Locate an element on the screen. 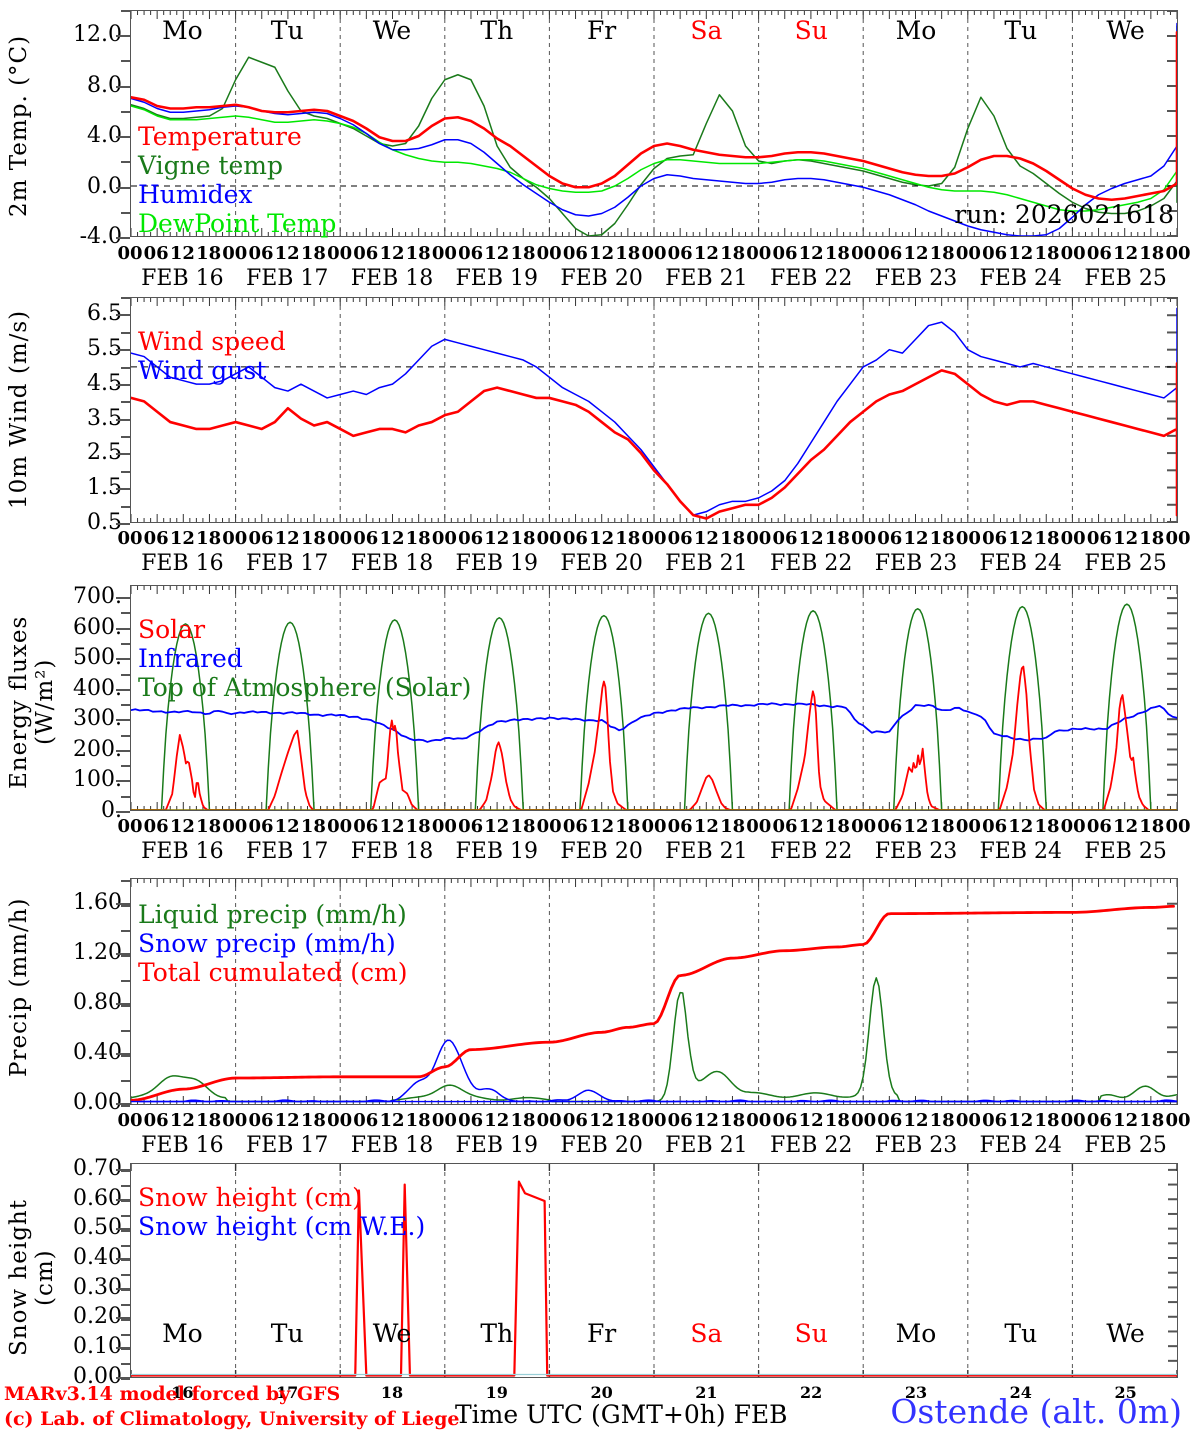 This screenshot has width=1194, height=1440. plot-area-energy is located at coordinates (654, 698).